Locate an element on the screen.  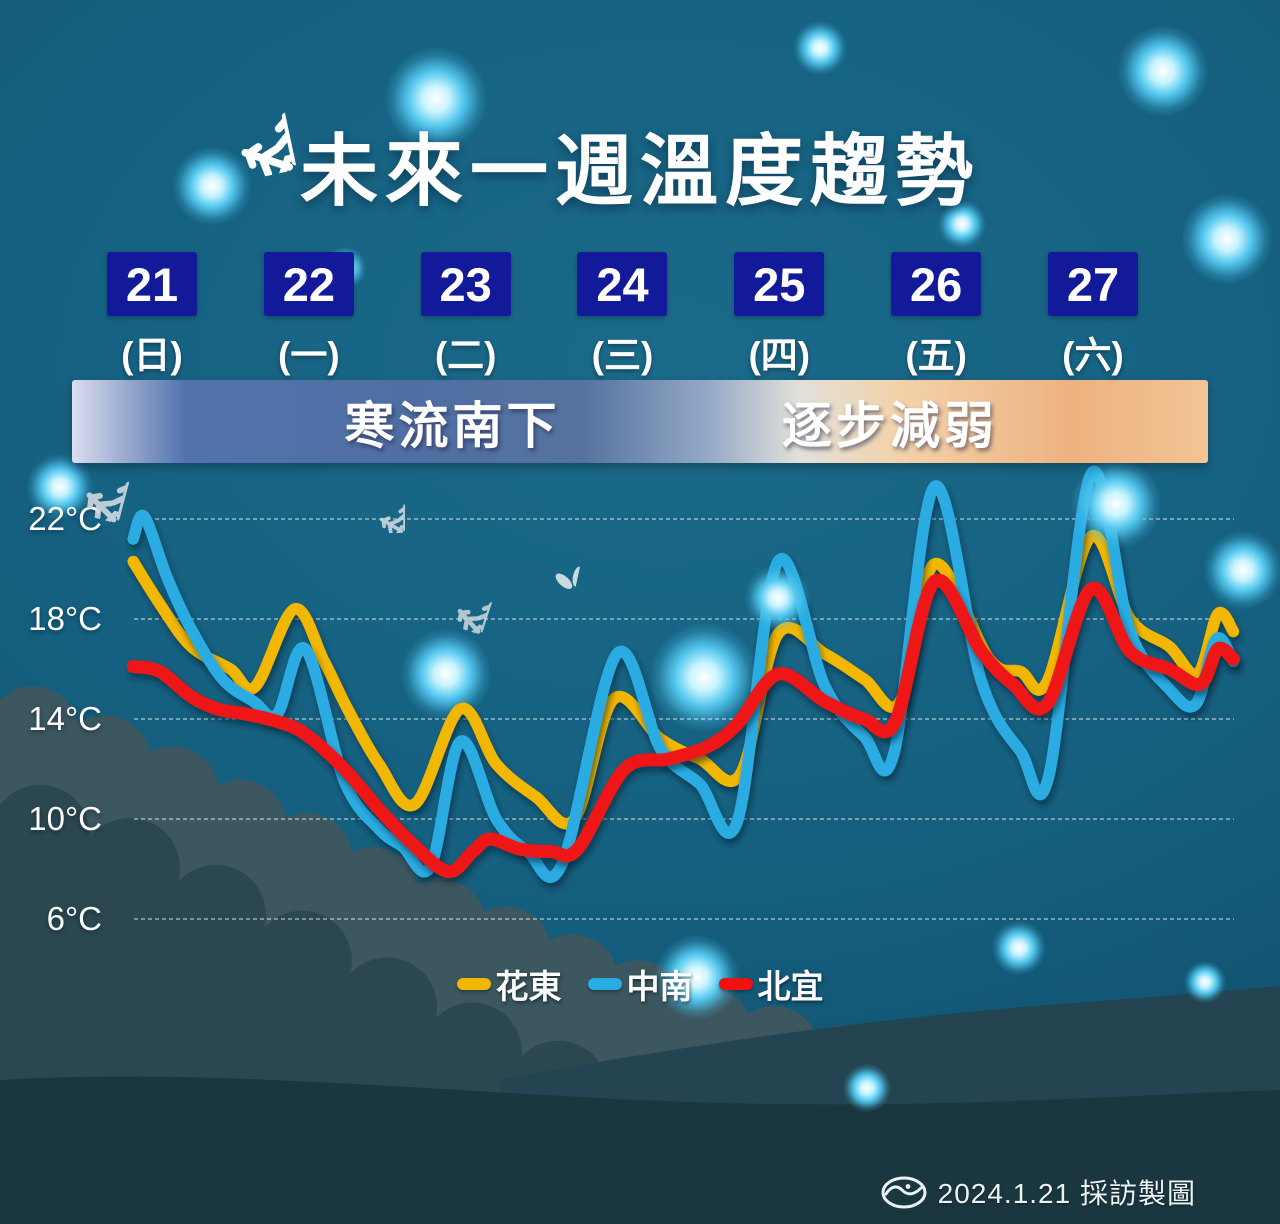
legend-item: 北宜 is located at coordinates (771, 984).